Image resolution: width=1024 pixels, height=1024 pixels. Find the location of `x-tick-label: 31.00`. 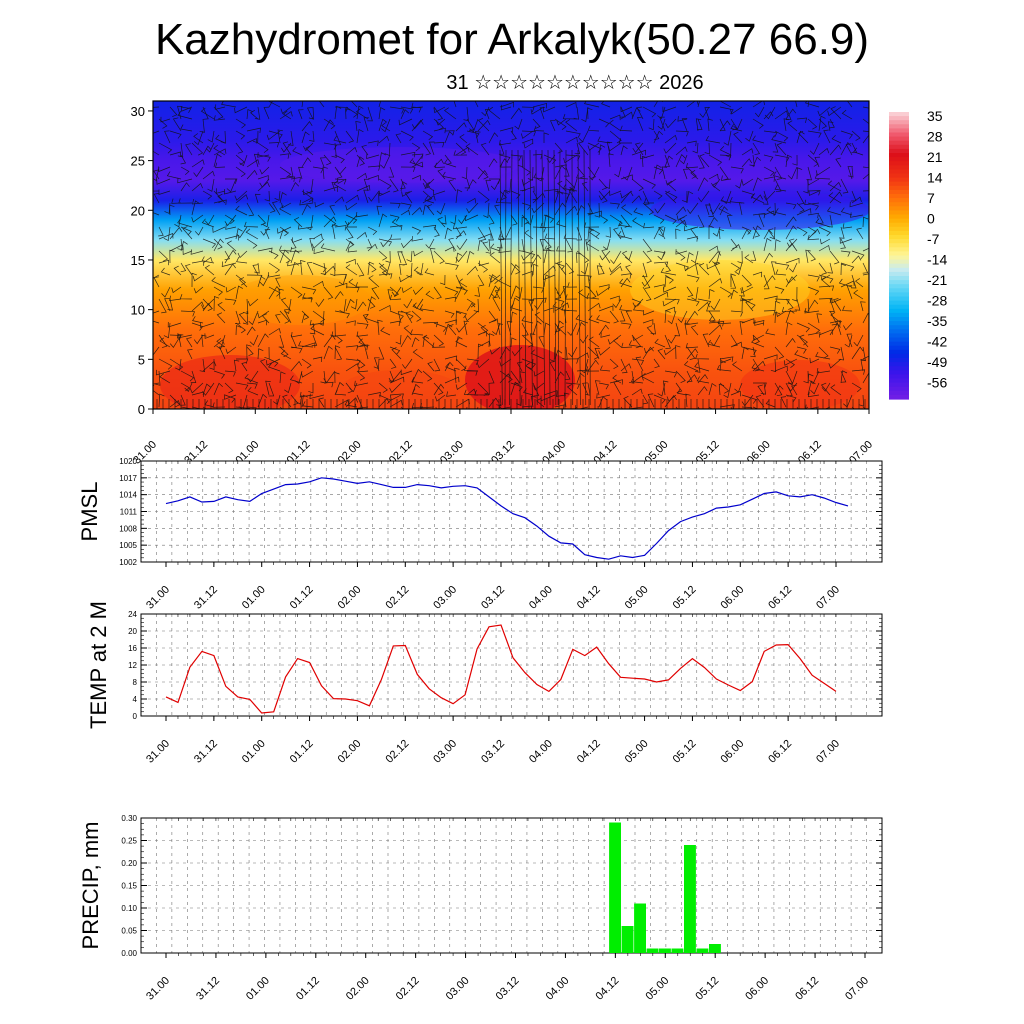

x-tick-label: 31.00 is located at coordinates (158, 598).